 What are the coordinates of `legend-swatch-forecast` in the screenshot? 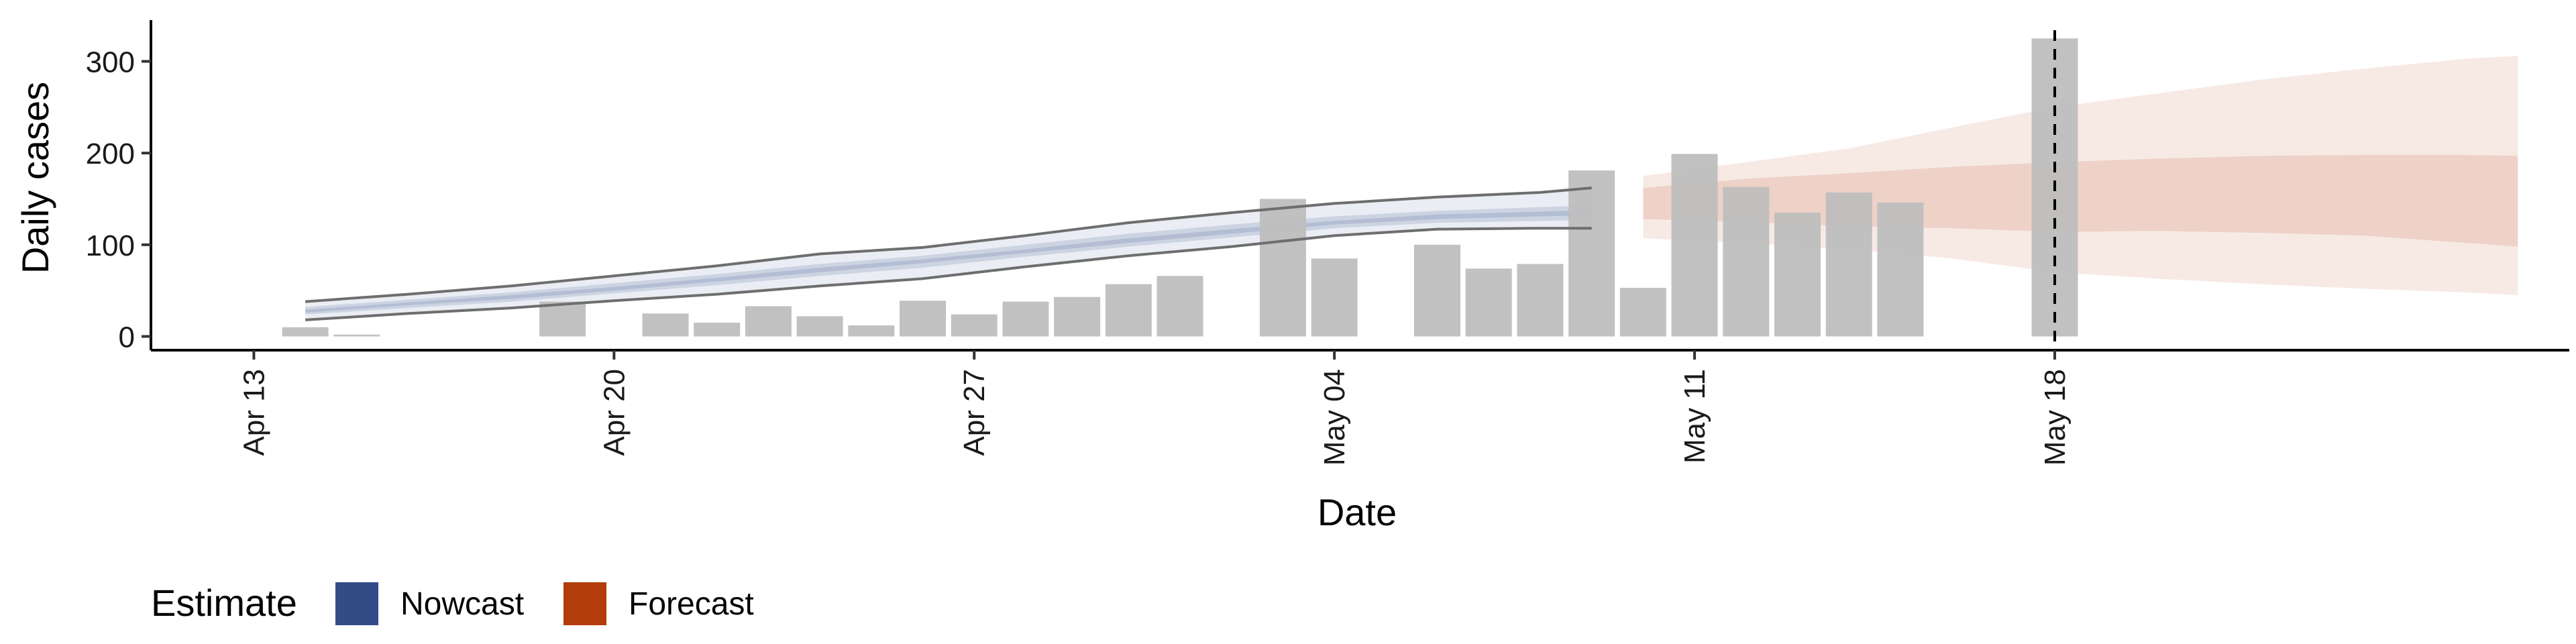 It's located at (585, 603).